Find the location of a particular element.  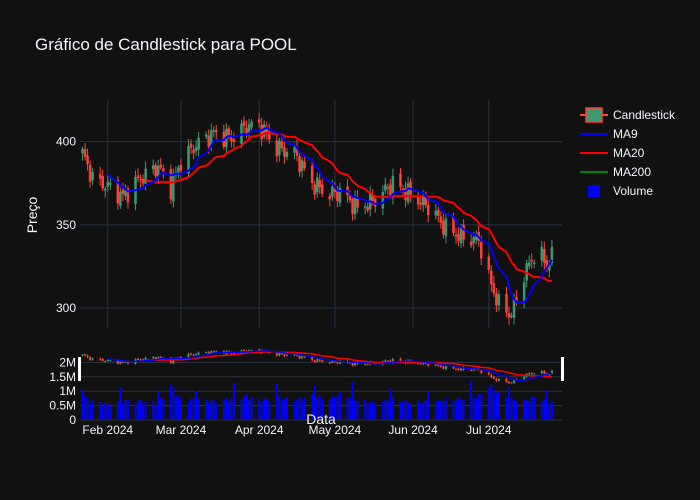

legend-item-ma9: MA9 is located at coordinates (609, 134).